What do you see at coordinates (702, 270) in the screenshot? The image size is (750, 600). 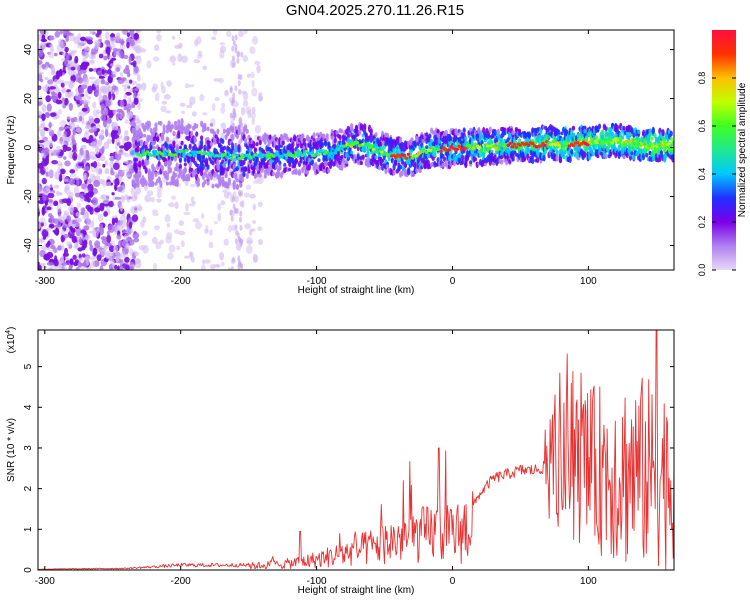 I see `colorbar-tick-label: 0.0` at bounding box center [702, 270].